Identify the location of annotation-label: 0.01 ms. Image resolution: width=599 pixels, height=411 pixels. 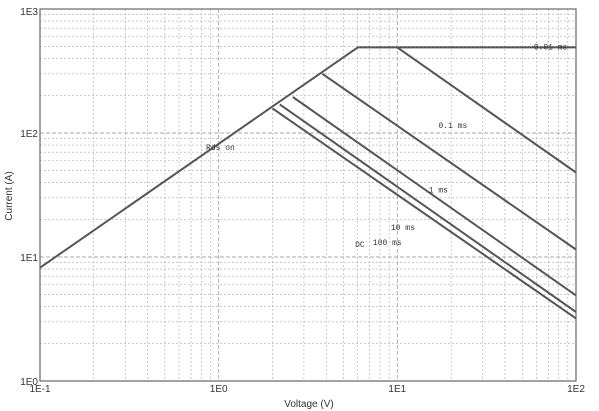
(551, 48).